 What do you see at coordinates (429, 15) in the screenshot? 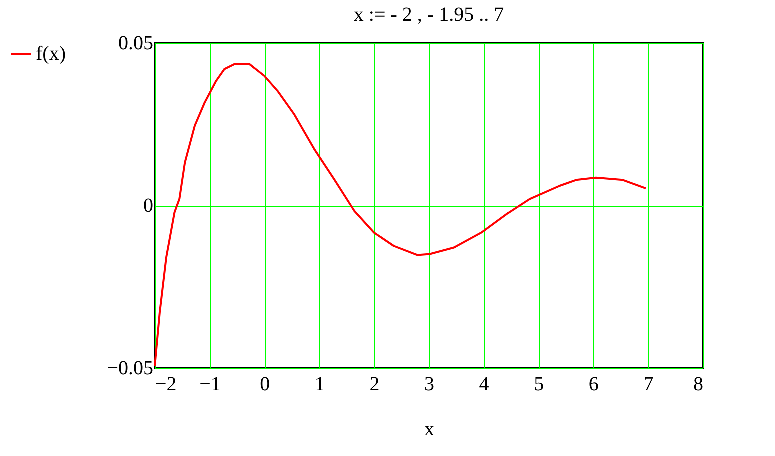
I see `chart-title: x := - 2 , - 1.95 .. 7` at bounding box center [429, 15].